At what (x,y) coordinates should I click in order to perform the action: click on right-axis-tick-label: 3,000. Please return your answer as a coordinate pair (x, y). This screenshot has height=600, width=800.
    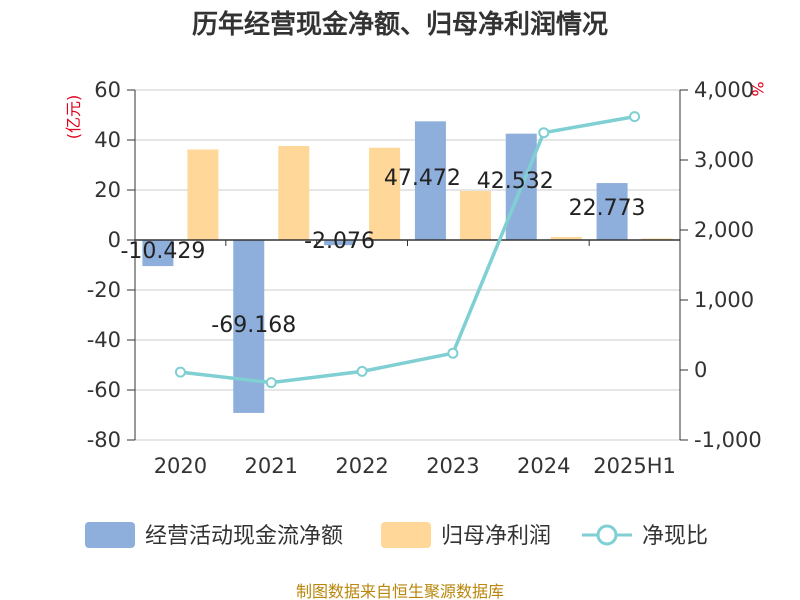
    Looking at the image, I should click on (724, 160).